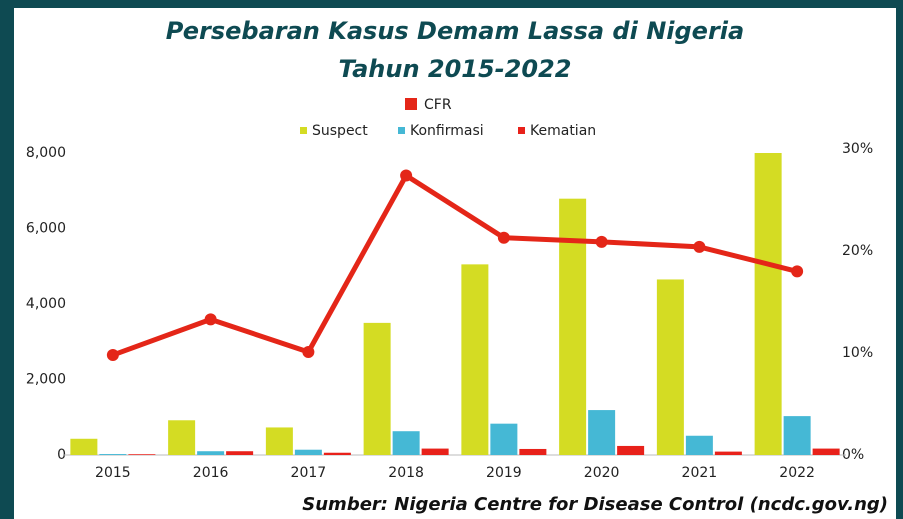 This screenshot has height=519, width=903. I want to click on y2-tick-label: 10%, so click(857, 353).